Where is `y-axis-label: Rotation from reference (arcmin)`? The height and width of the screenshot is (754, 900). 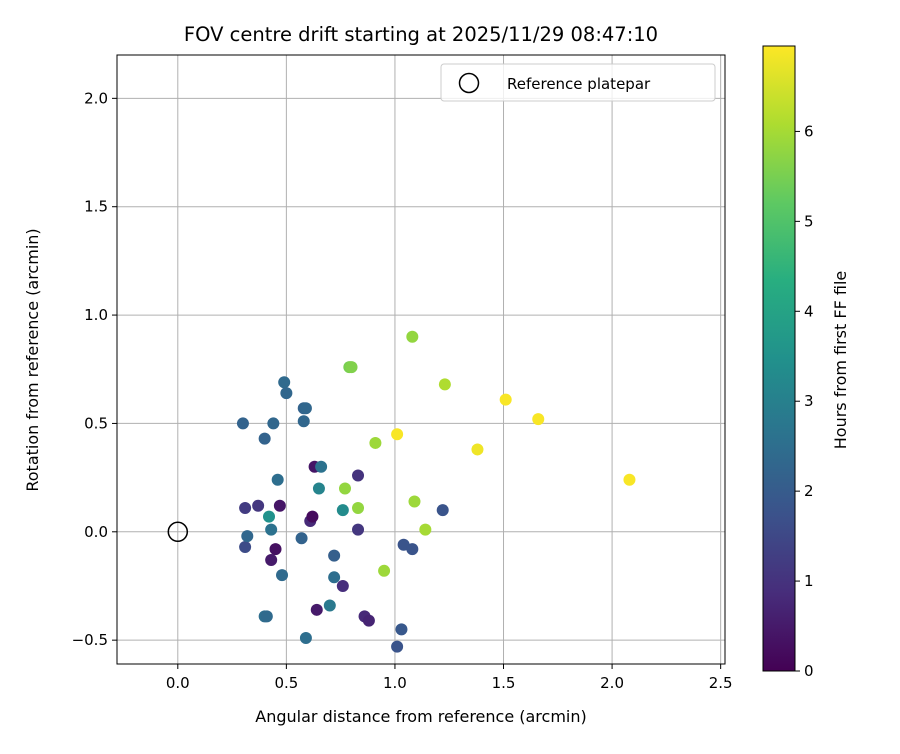
y-axis-label: Rotation from reference (arcmin) is located at coordinates (32, 359).